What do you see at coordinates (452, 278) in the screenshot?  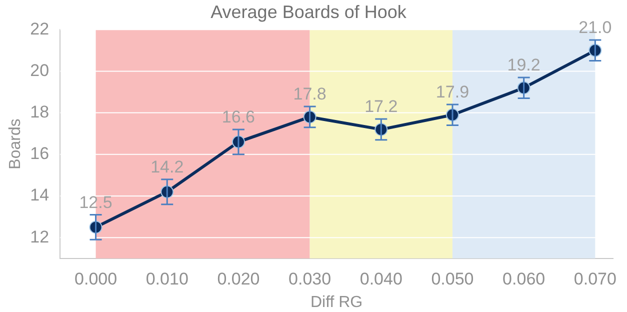 I see `x-tick-label: 0.050` at bounding box center [452, 278].